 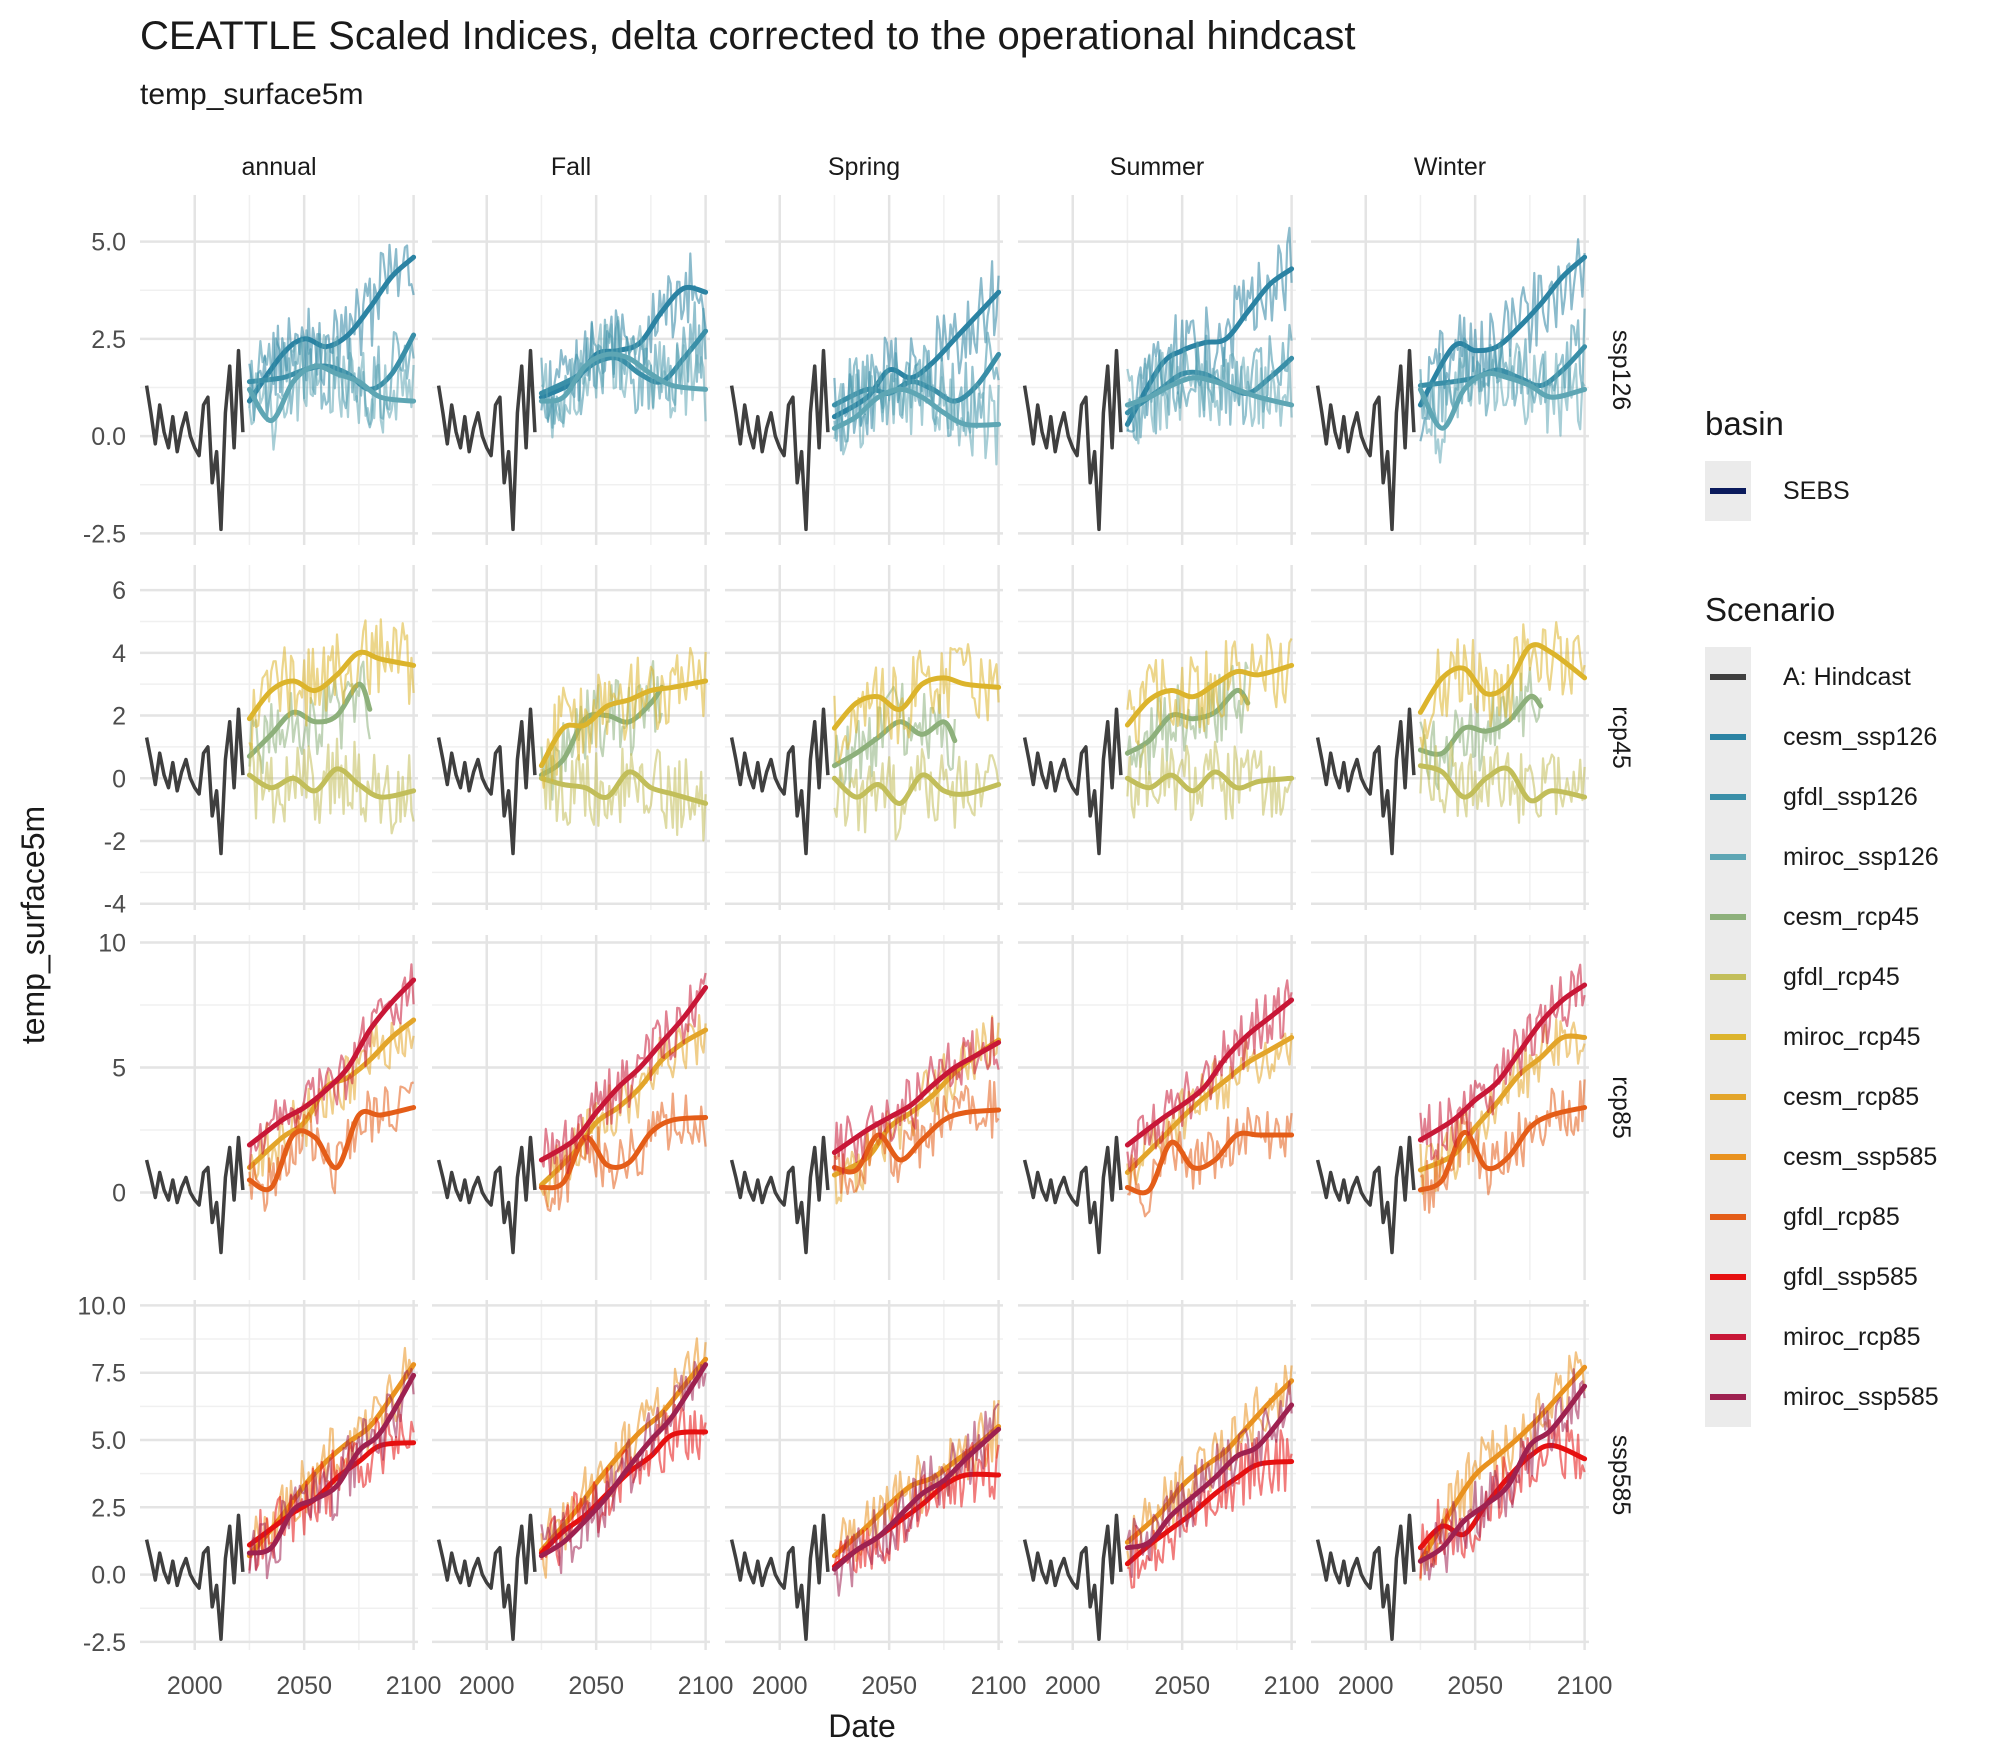 I want to click on facet-rcp45-fall, so click(x=571, y=737).